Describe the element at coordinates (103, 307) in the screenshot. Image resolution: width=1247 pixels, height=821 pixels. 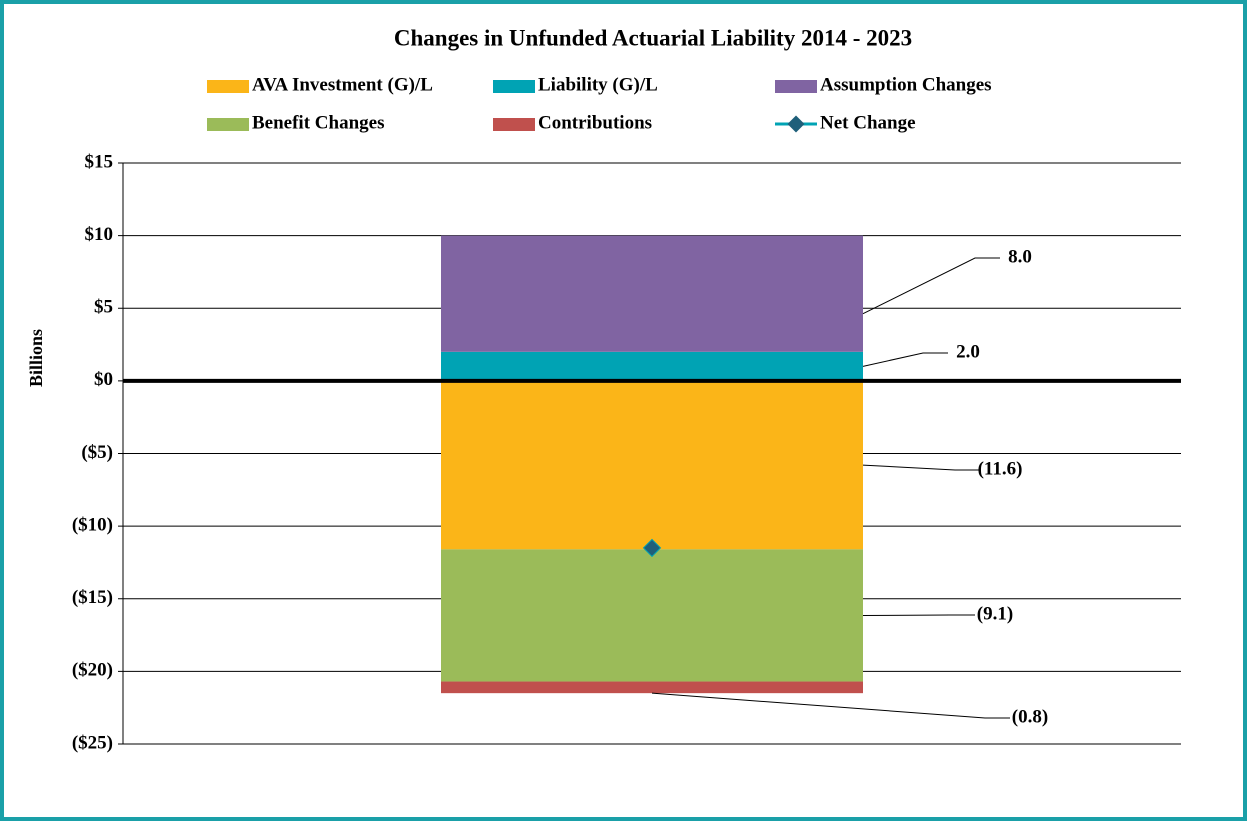
I see `y-tick-label: $5` at that location.